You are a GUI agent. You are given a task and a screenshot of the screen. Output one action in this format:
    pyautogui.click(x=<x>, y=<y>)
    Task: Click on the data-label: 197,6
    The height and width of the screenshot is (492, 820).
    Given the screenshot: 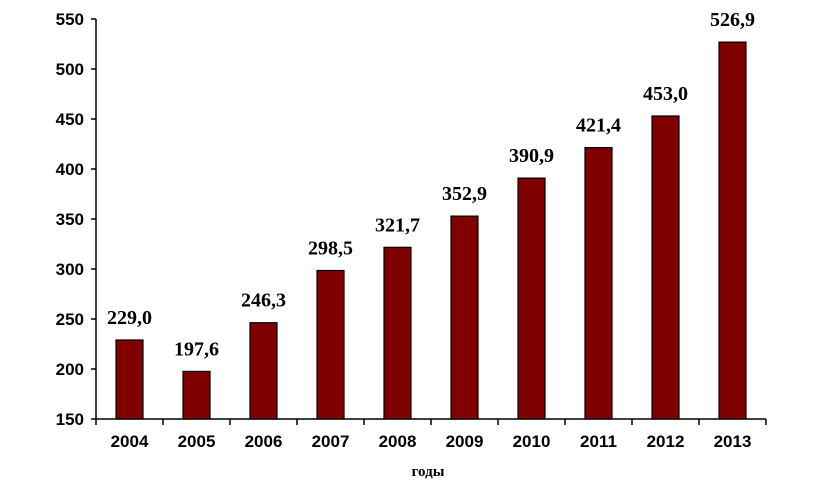 What is the action you would take?
    pyautogui.click(x=196, y=349)
    